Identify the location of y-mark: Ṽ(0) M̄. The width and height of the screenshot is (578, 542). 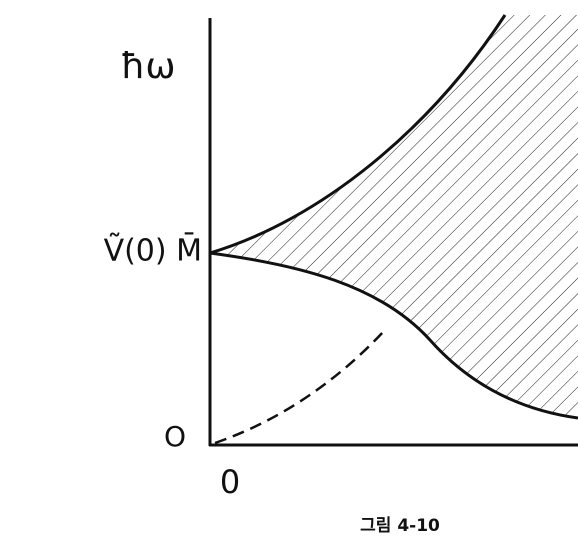
(153, 250).